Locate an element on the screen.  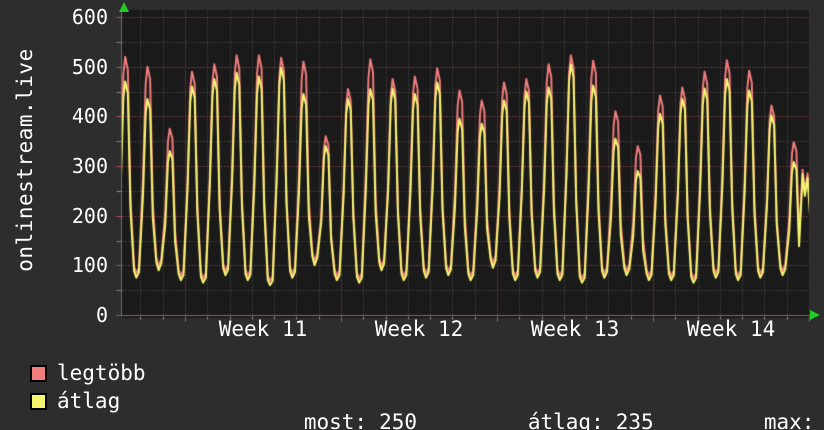
x-axis-week-label: Week 11 is located at coordinates (263, 329).